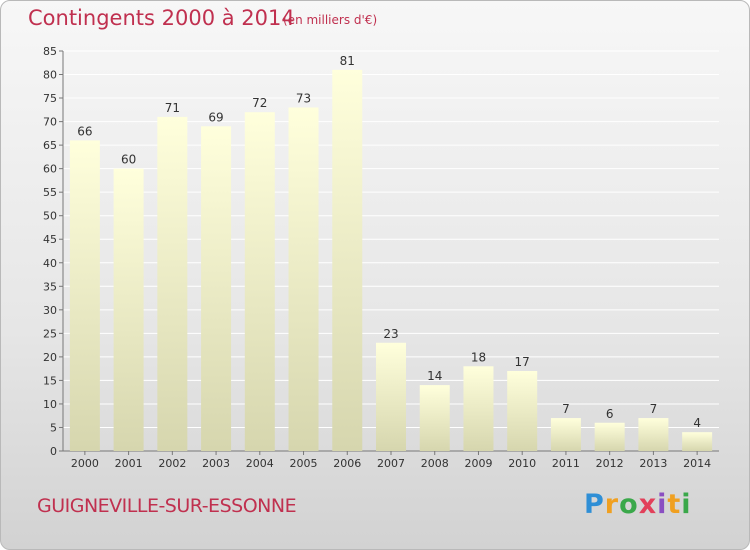  What do you see at coordinates (610, 463) in the screenshot?
I see `x-tick-label: 2012` at bounding box center [610, 463].